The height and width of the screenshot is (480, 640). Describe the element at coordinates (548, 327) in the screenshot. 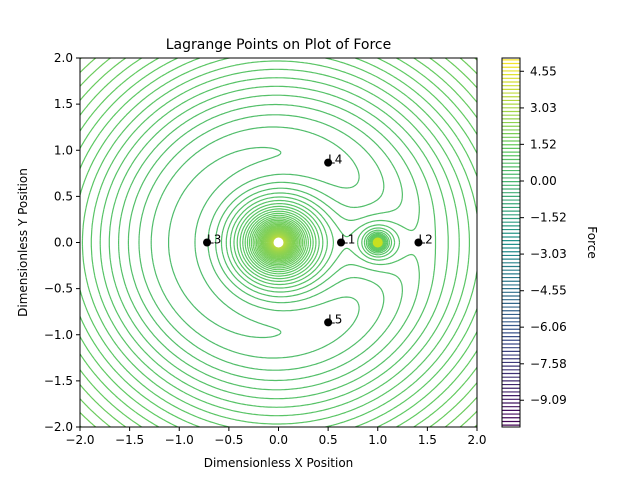

I see `colorbar-tick-label: −6.06` at that location.